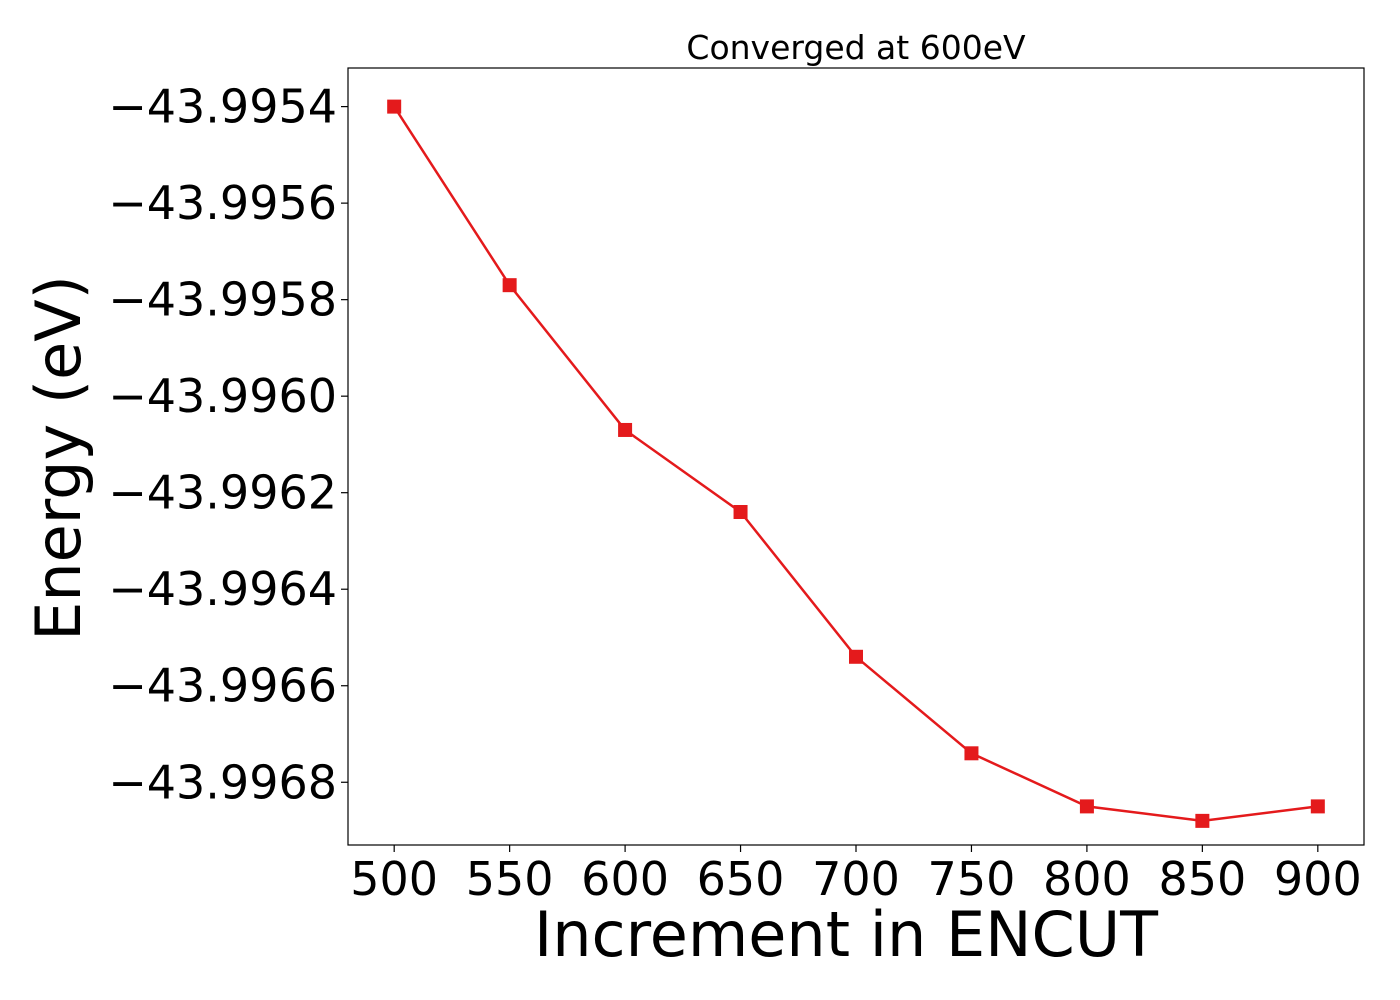  Describe the element at coordinates (222, 686) in the screenshot. I see `y-tick-label: −43.9966` at that location.